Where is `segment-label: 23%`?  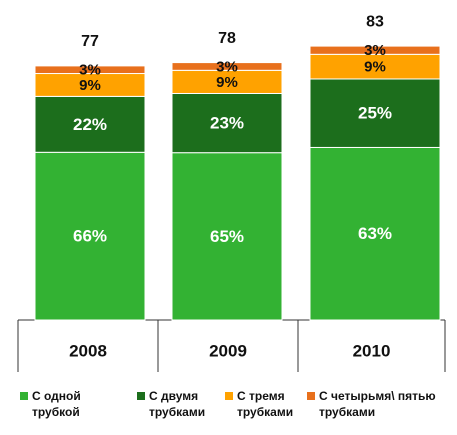
segment-label: 23% is located at coordinates (227, 123).